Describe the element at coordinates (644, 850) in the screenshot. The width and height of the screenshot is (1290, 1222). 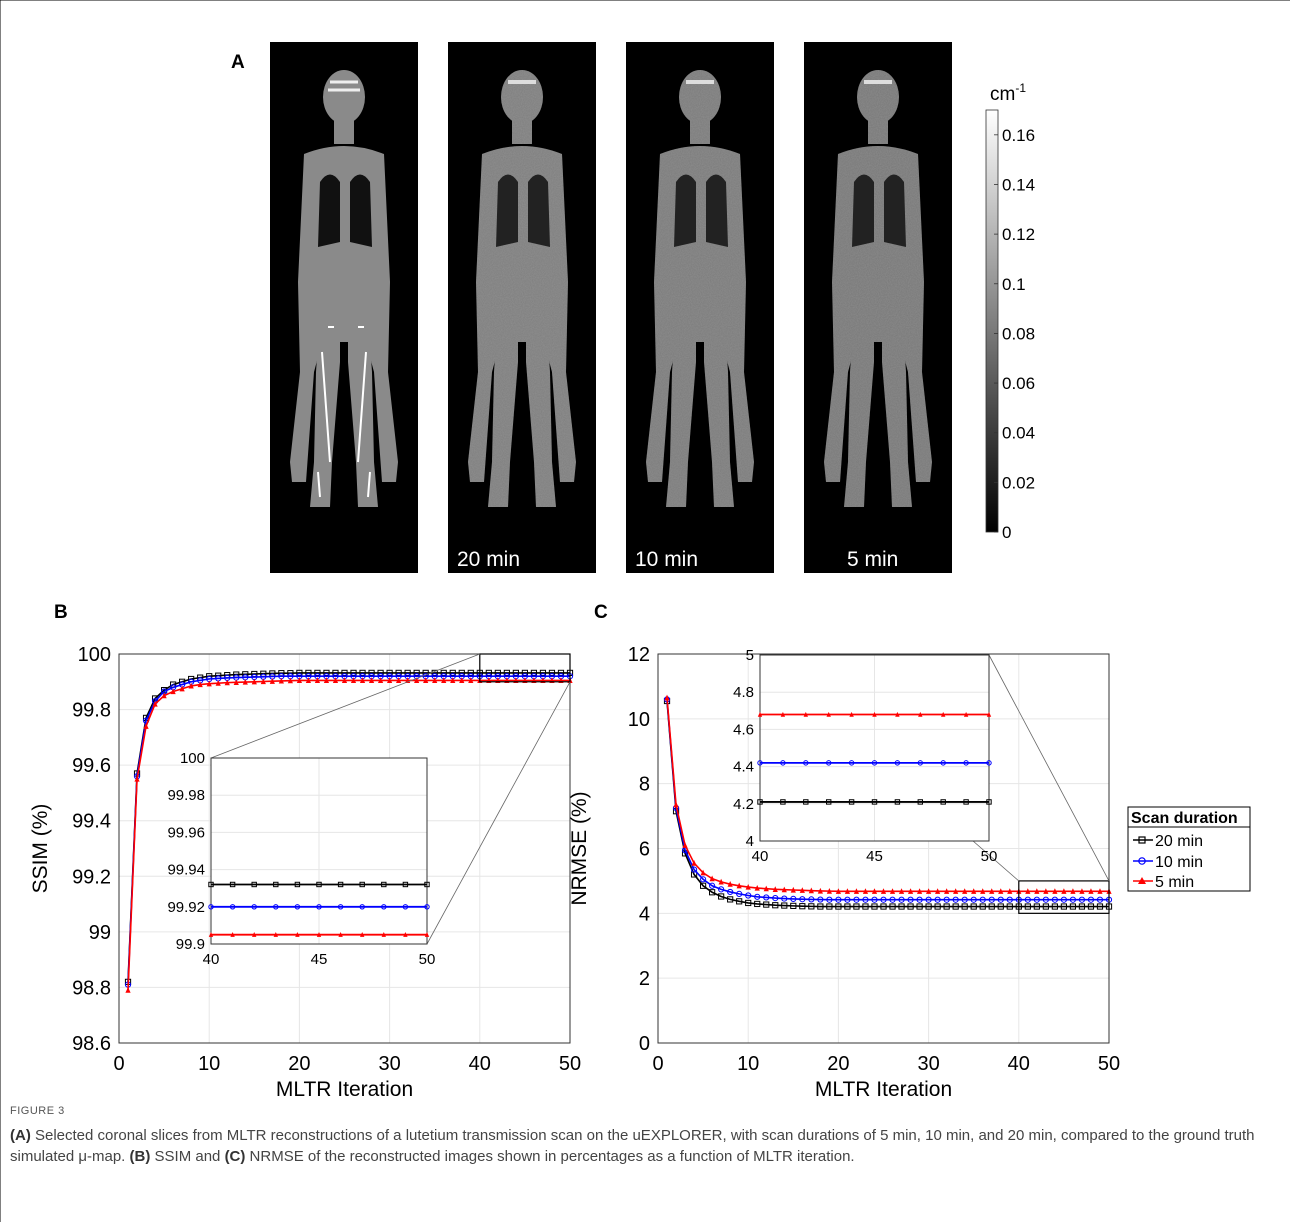
I see `y-tick-label: 6` at that location.